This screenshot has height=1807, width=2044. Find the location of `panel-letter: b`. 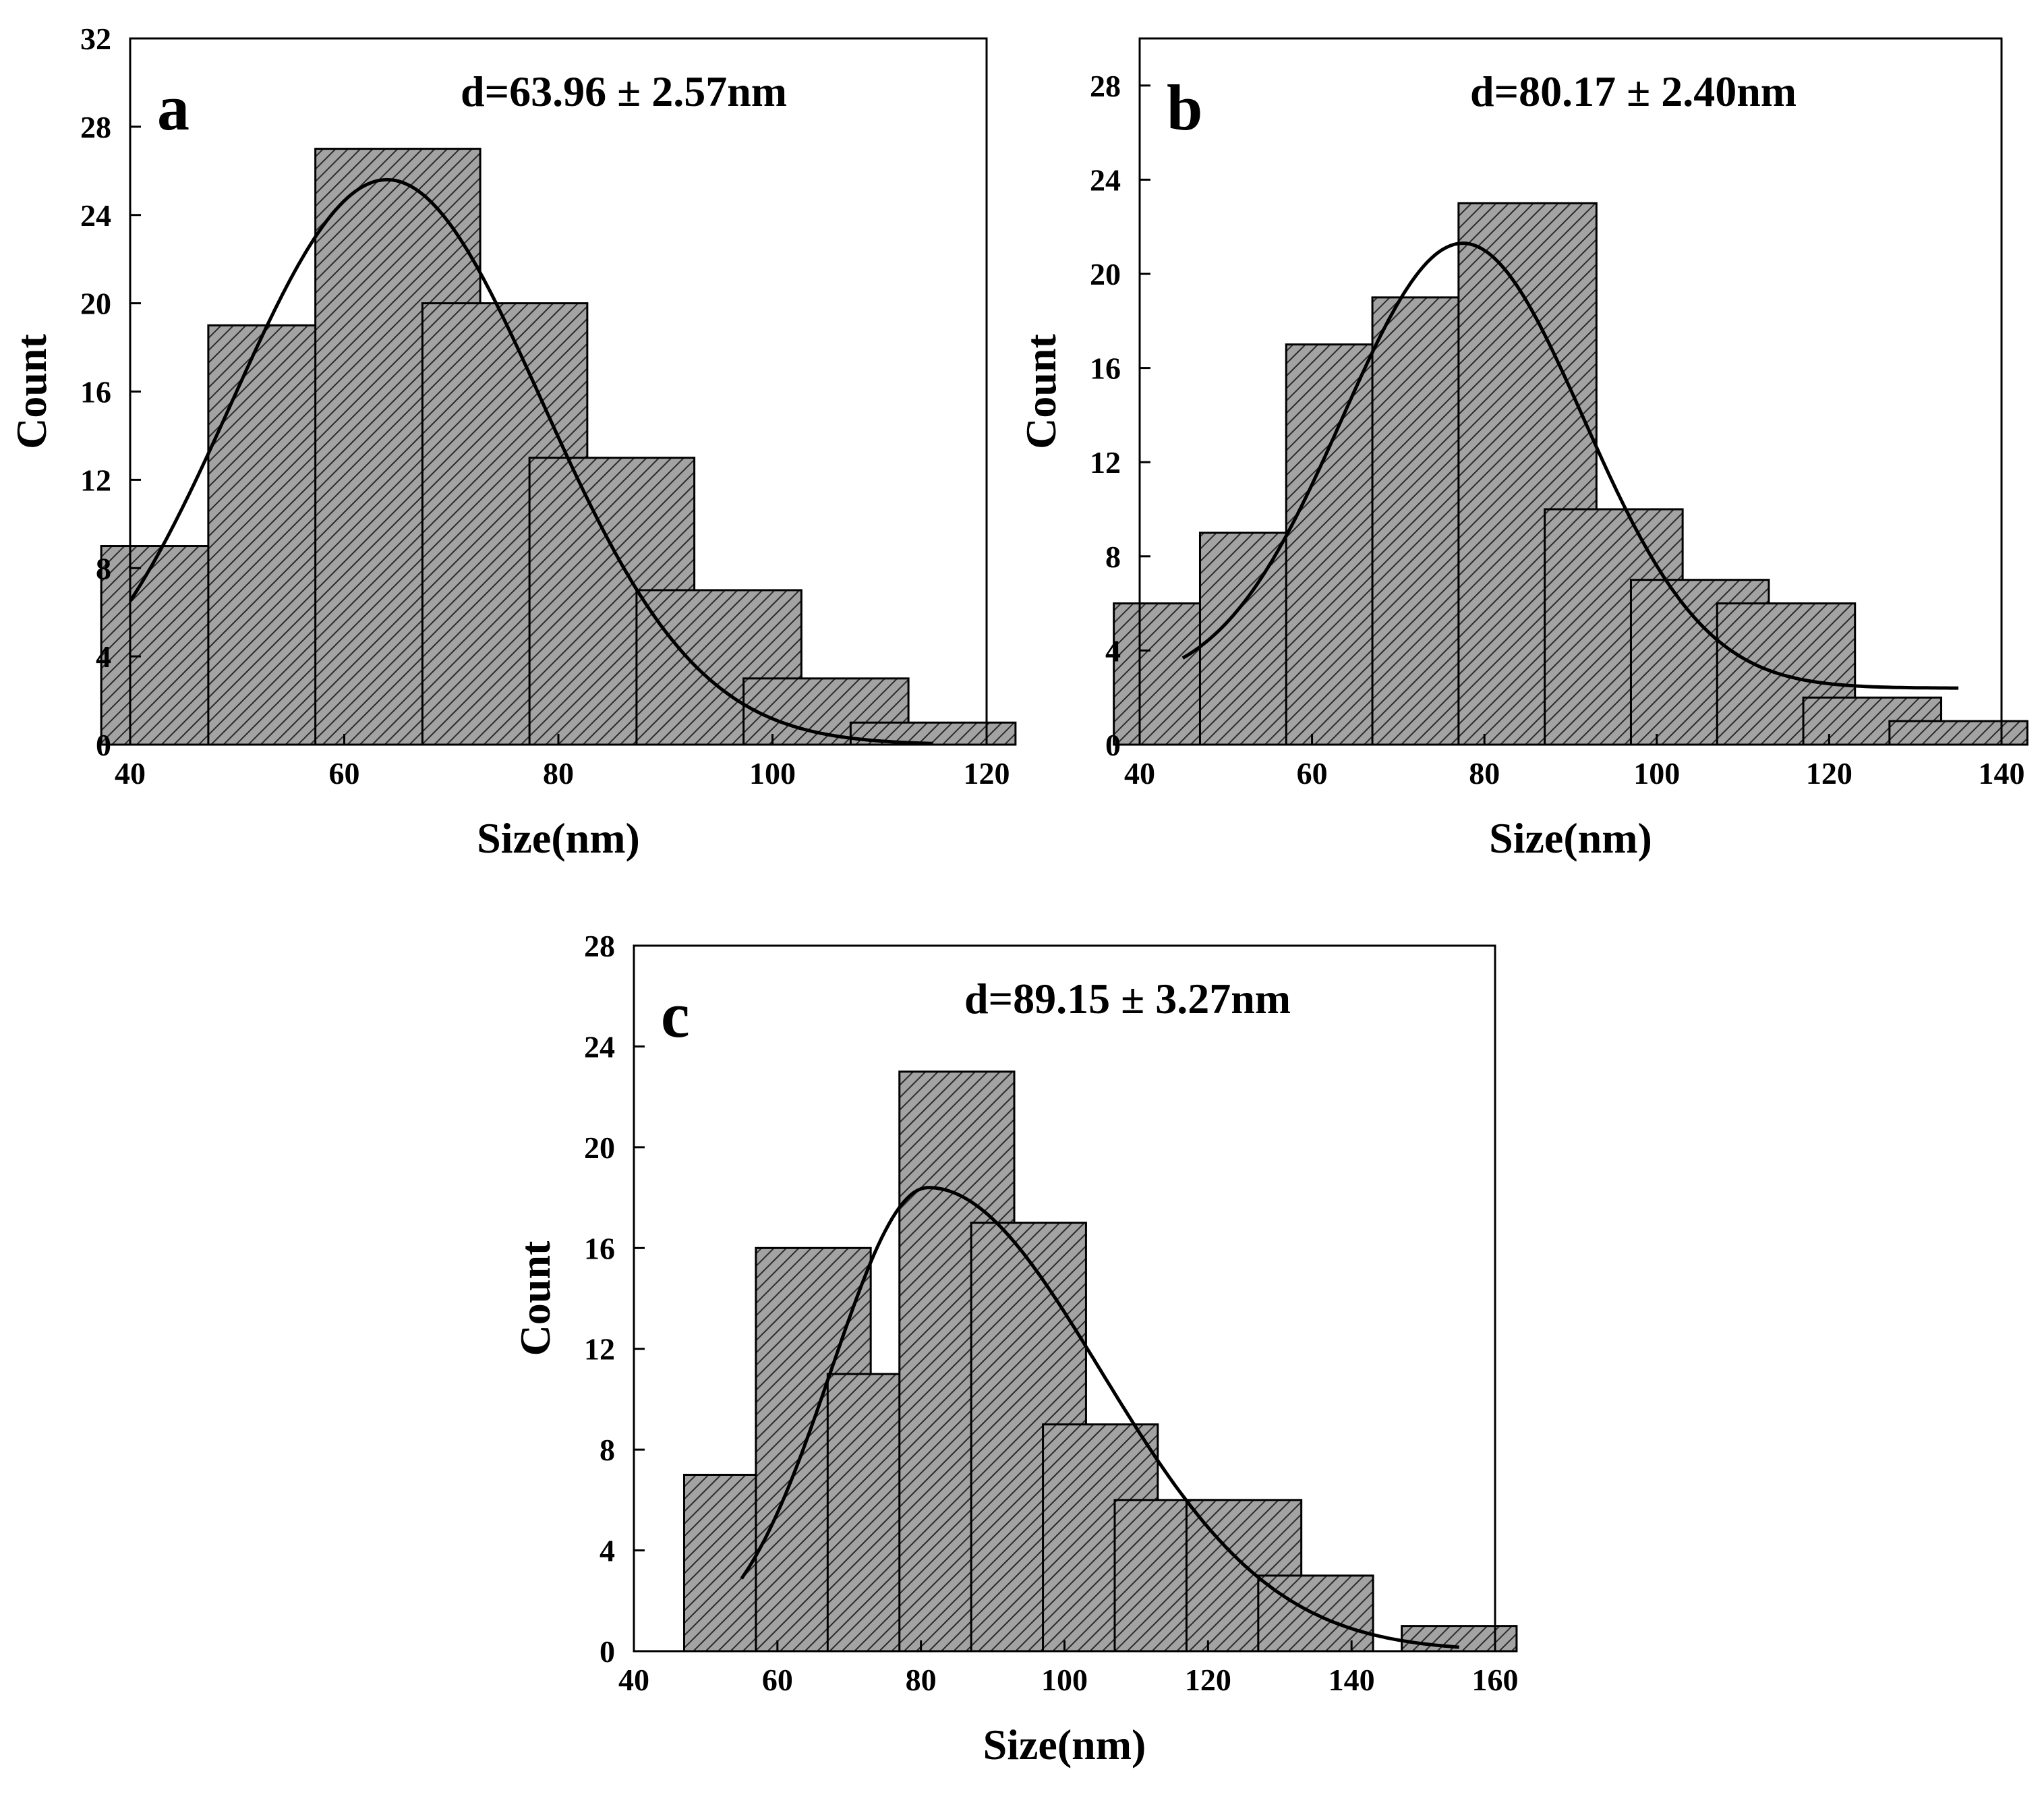

panel-letter: b is located at coordinates (1184, 107).